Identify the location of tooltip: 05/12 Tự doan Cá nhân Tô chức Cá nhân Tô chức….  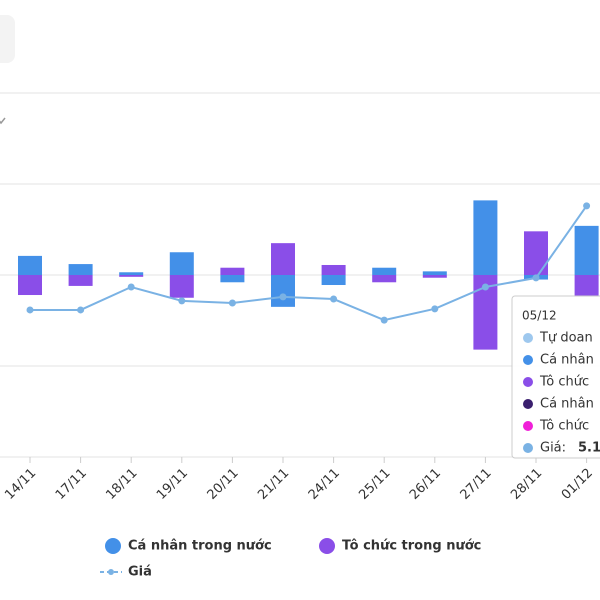
(555, 377).